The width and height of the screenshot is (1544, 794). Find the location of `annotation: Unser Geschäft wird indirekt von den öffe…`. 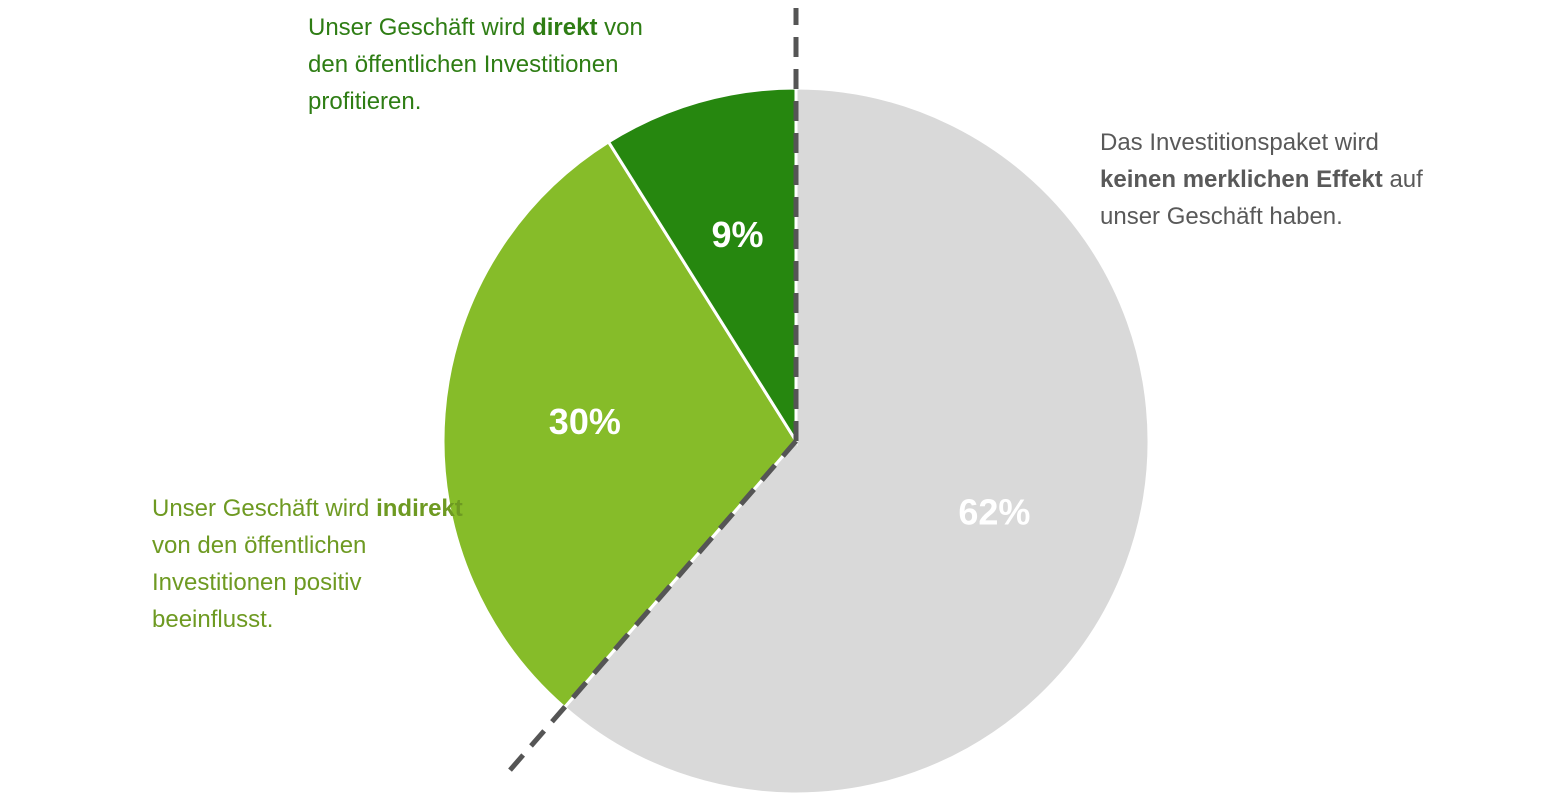

annotation: Unser Geschäft wird indirekt von den öffe… is located at coordinates (307, 564).